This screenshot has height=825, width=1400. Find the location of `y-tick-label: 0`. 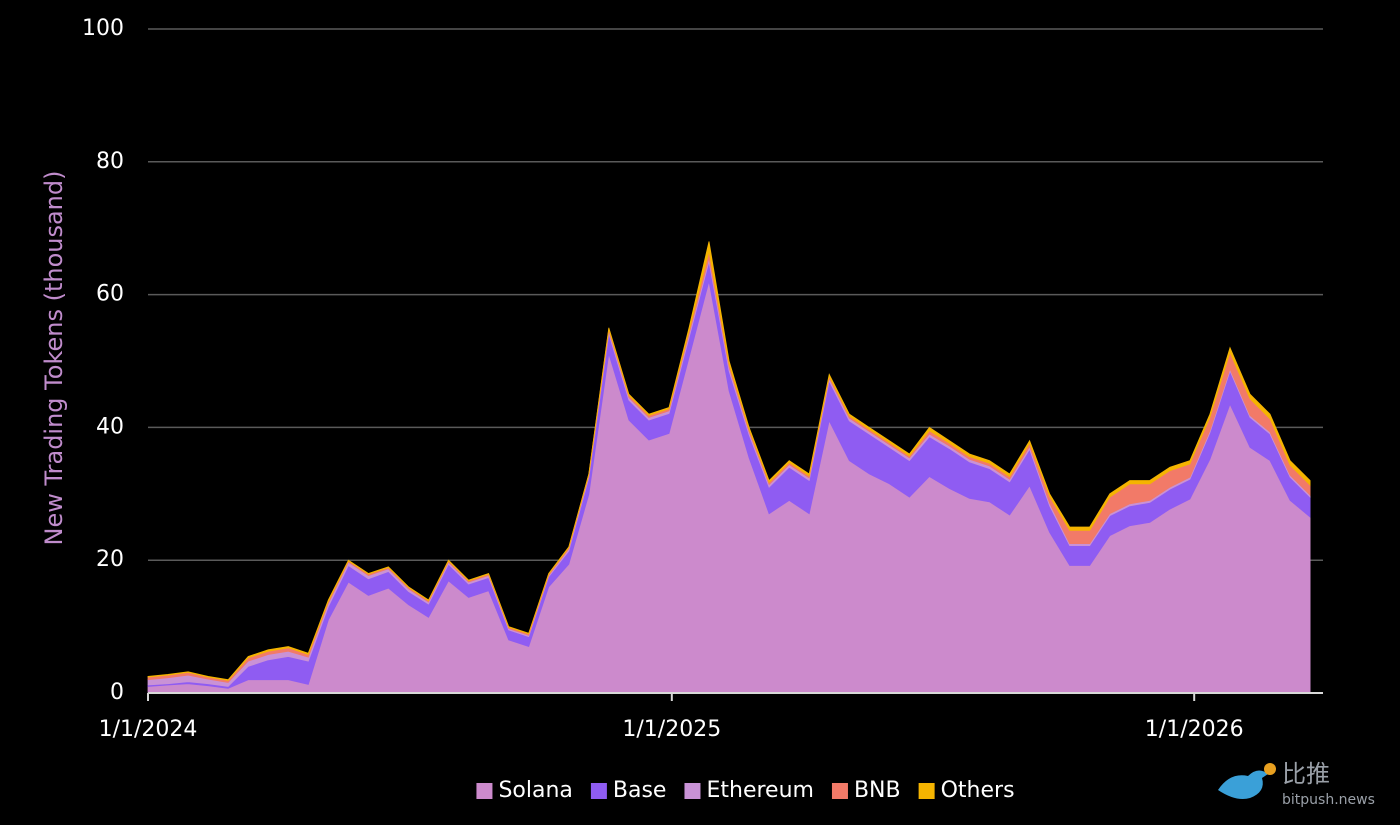

y-tick-label: 0 is located at coordinates (117, 692).